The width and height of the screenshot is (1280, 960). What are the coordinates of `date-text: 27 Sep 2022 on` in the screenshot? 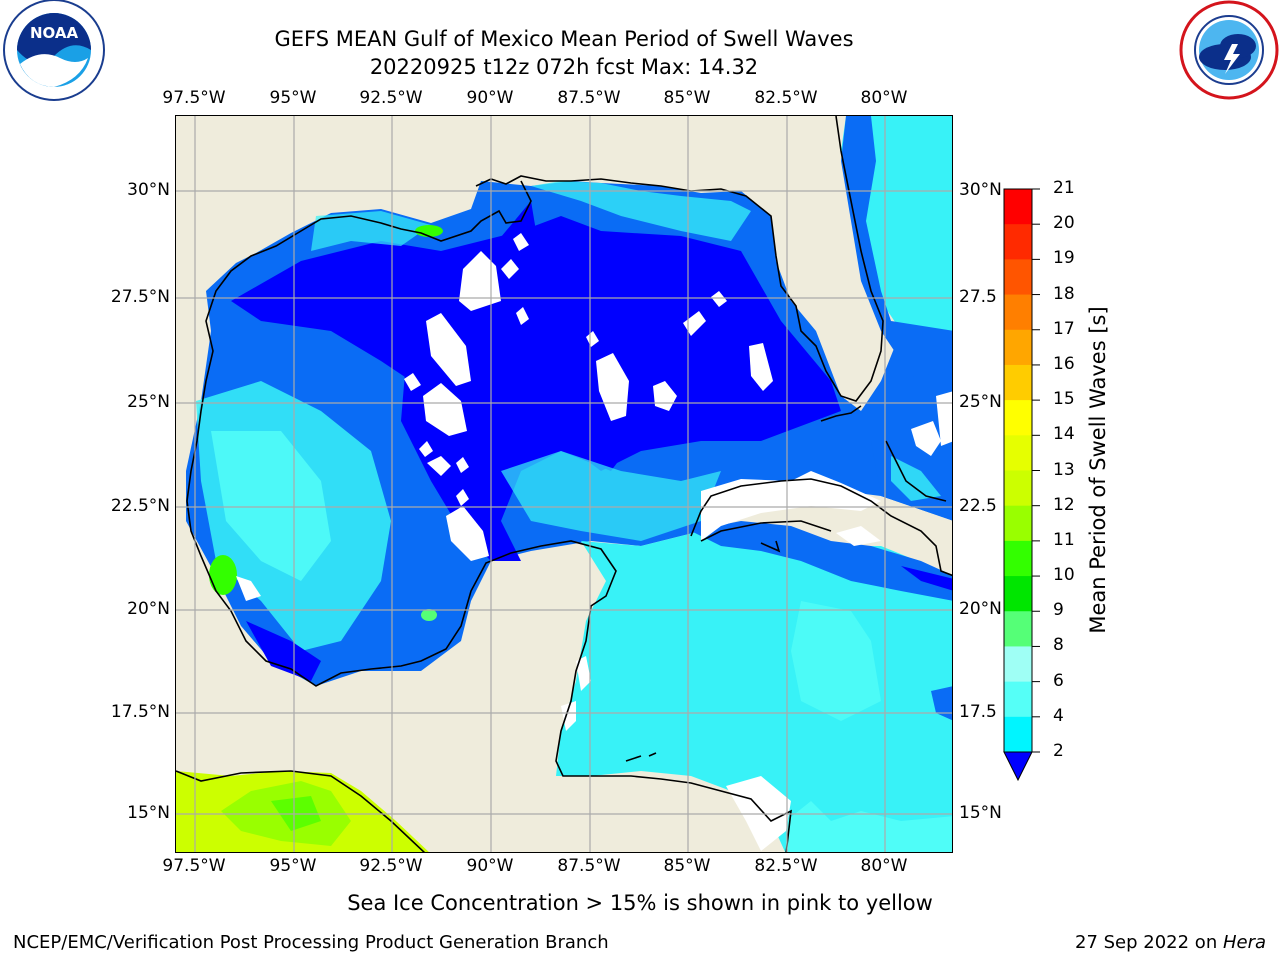 It's located at (1149, 942).